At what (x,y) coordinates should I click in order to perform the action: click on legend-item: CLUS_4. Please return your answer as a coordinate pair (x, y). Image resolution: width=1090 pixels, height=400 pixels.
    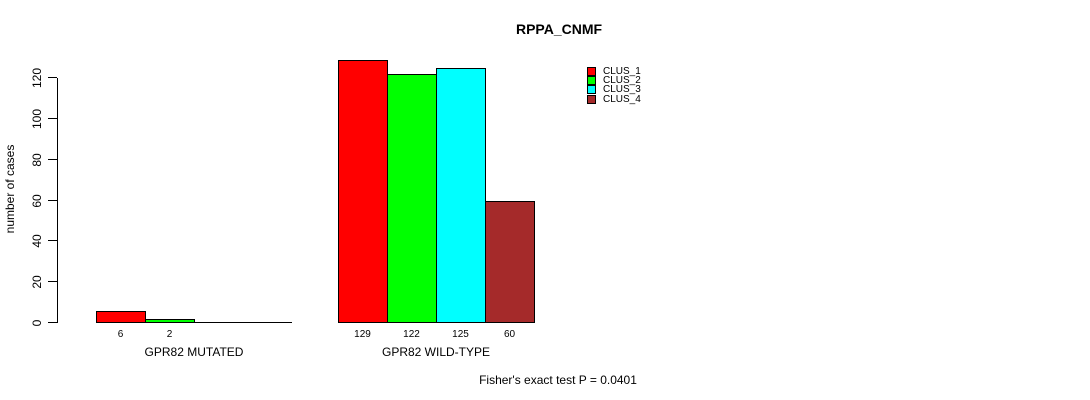
    Looking at the image, I should click on (614, 99).